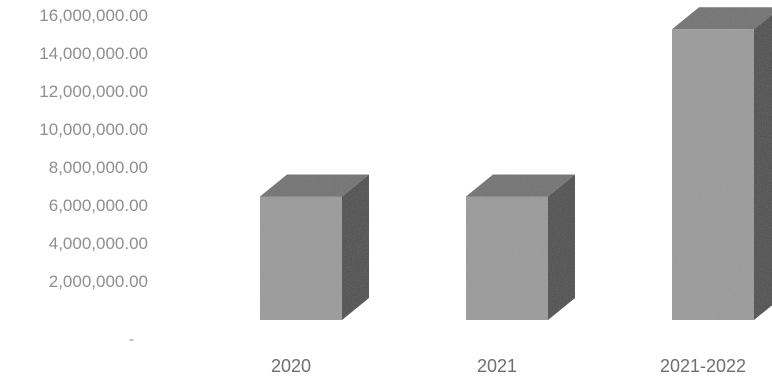  Describe the element at coordinates (93, 129) in the screenshot. I see `y-tick-label: 10,000,000.00` at that location.